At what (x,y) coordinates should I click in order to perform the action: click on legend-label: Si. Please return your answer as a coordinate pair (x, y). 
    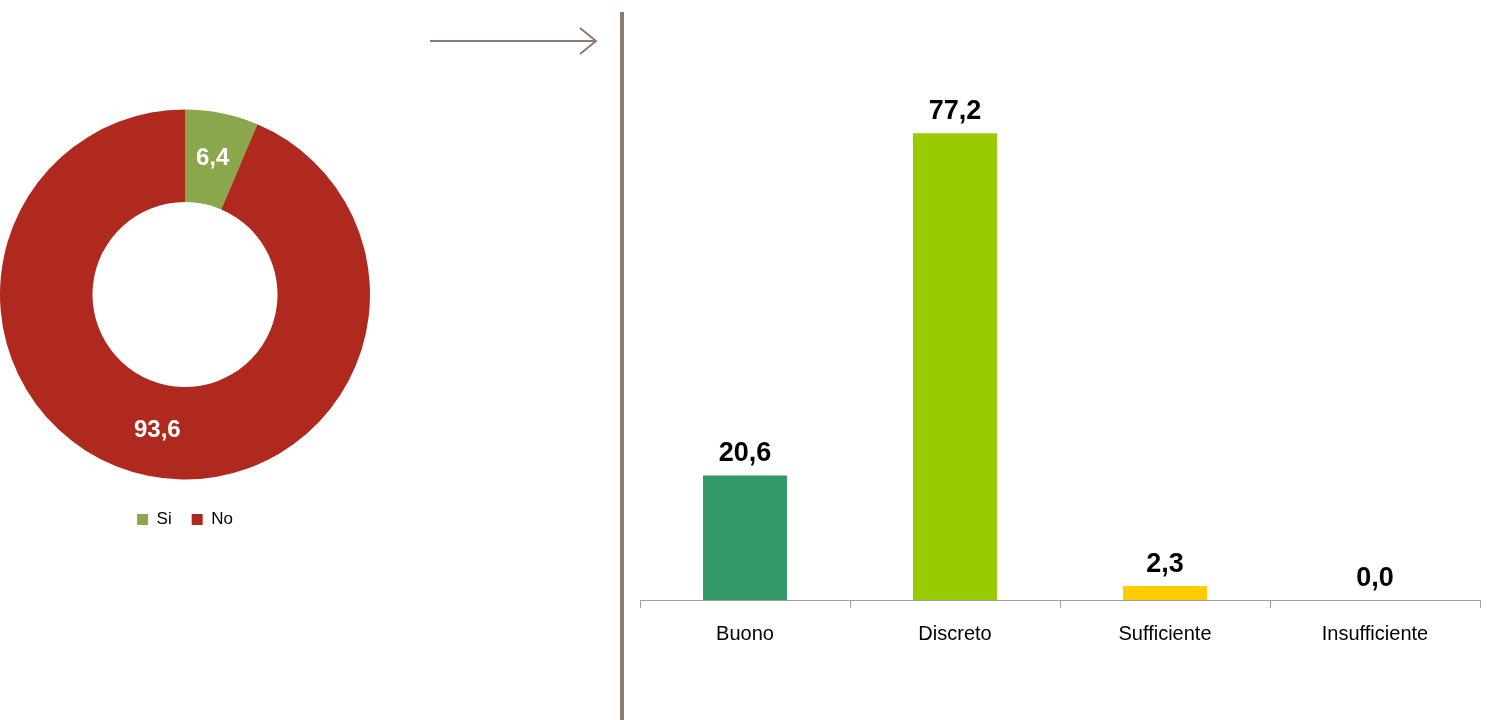
    Looking at the image, I should click on (164, 519).